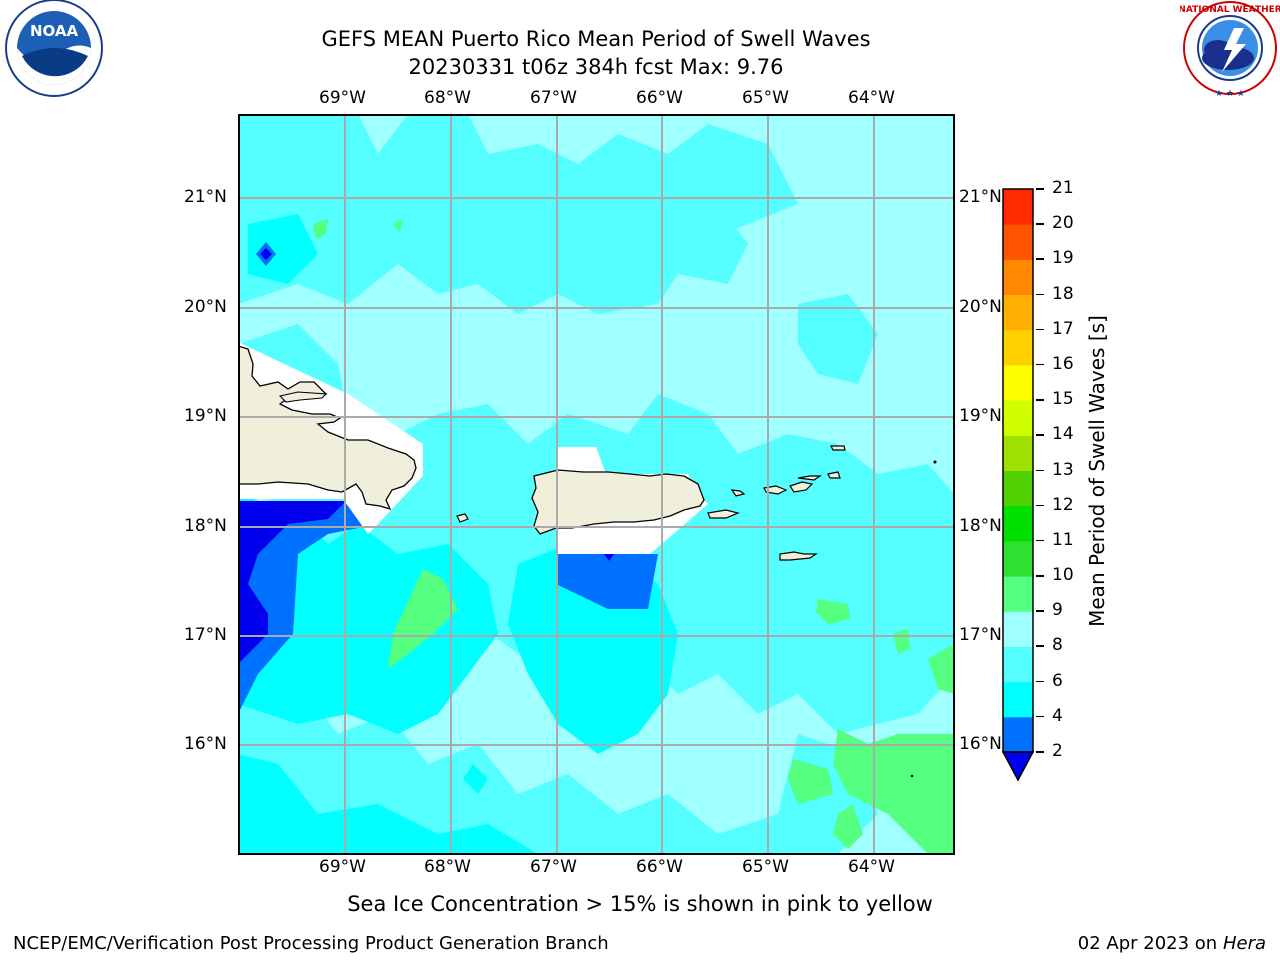  Describe the element at coordinates (462, 518) in the screenshot. I see `mona-island` at that location.